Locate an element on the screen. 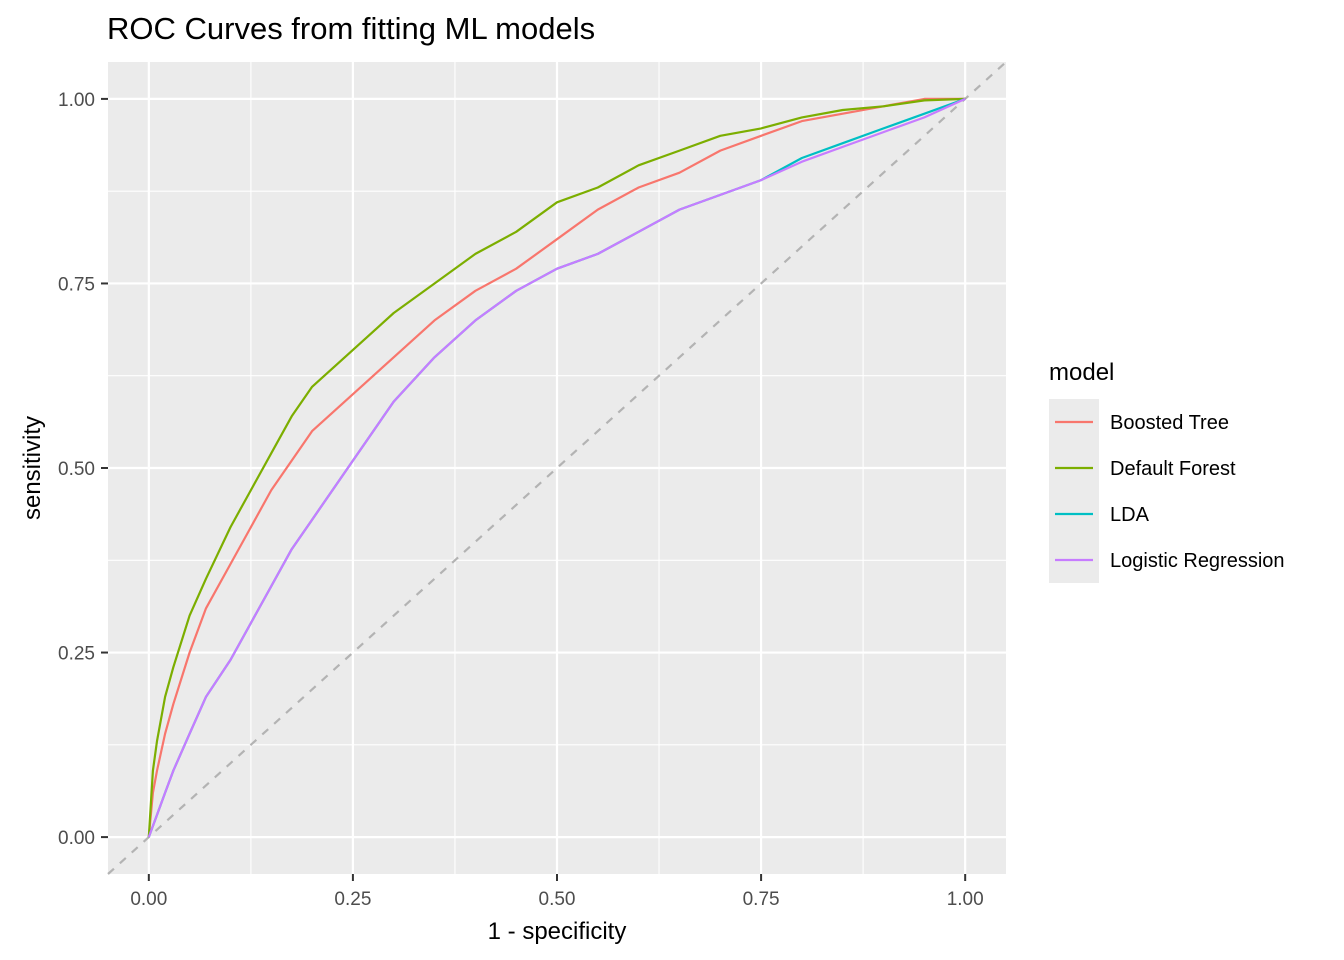 Image resolution: width=1344 pixels, height=960 pixels. x-tick-label: 0.75 is located at coordinates (761, 899).